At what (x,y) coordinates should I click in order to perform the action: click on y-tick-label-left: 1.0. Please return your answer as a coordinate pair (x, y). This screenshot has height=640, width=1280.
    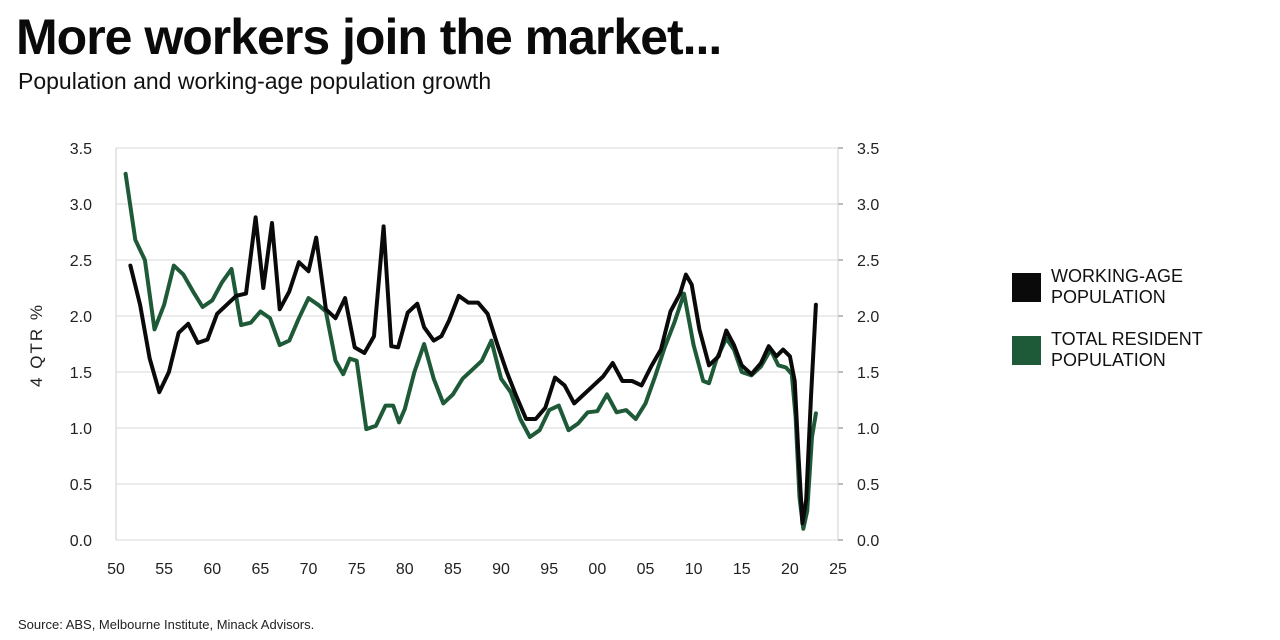
    Looking at the image, I should click on (81, 429).